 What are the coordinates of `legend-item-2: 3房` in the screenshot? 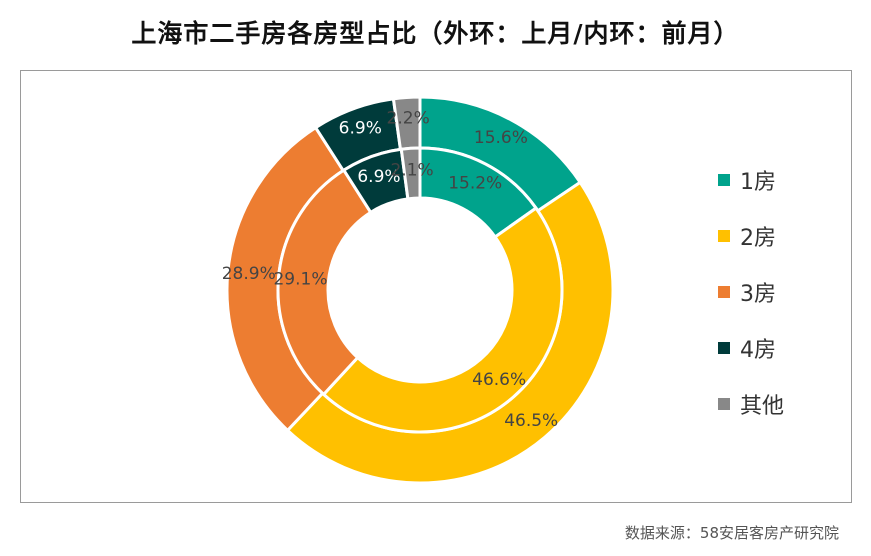 It's located at (751, 292).